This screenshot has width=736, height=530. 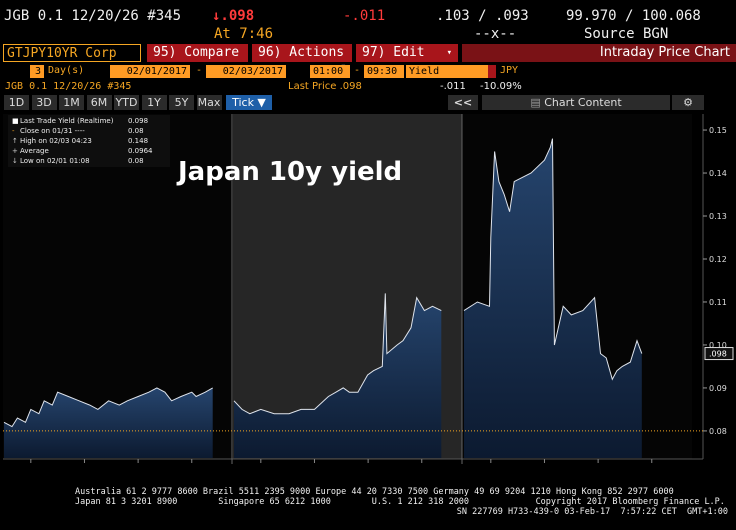 I want to click on info-change: -.011, so click(x=453, y=86).